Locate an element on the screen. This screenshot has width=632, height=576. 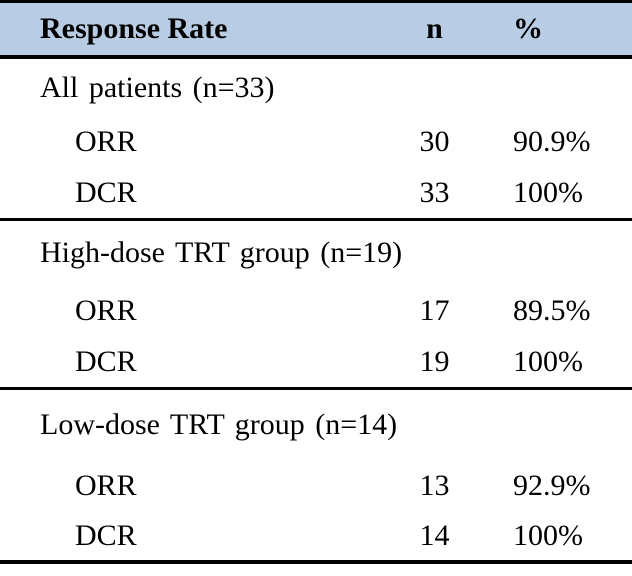
header-percent: % is located at coordinates (528, 29).